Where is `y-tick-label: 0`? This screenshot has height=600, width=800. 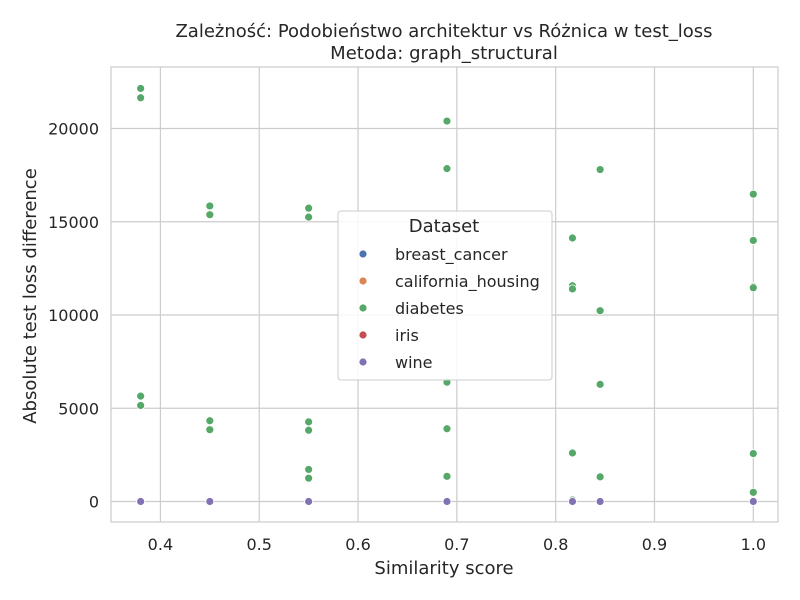
y-tick-label: 0 is located at coordinates (94, 501).